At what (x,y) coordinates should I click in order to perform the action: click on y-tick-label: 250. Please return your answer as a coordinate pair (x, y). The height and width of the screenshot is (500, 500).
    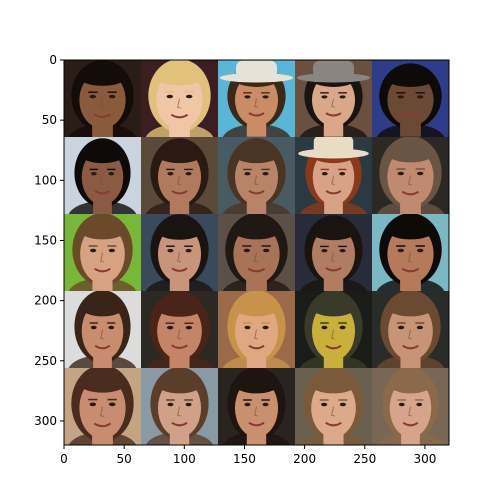
    Looking at the image, I should click on (45, 361).